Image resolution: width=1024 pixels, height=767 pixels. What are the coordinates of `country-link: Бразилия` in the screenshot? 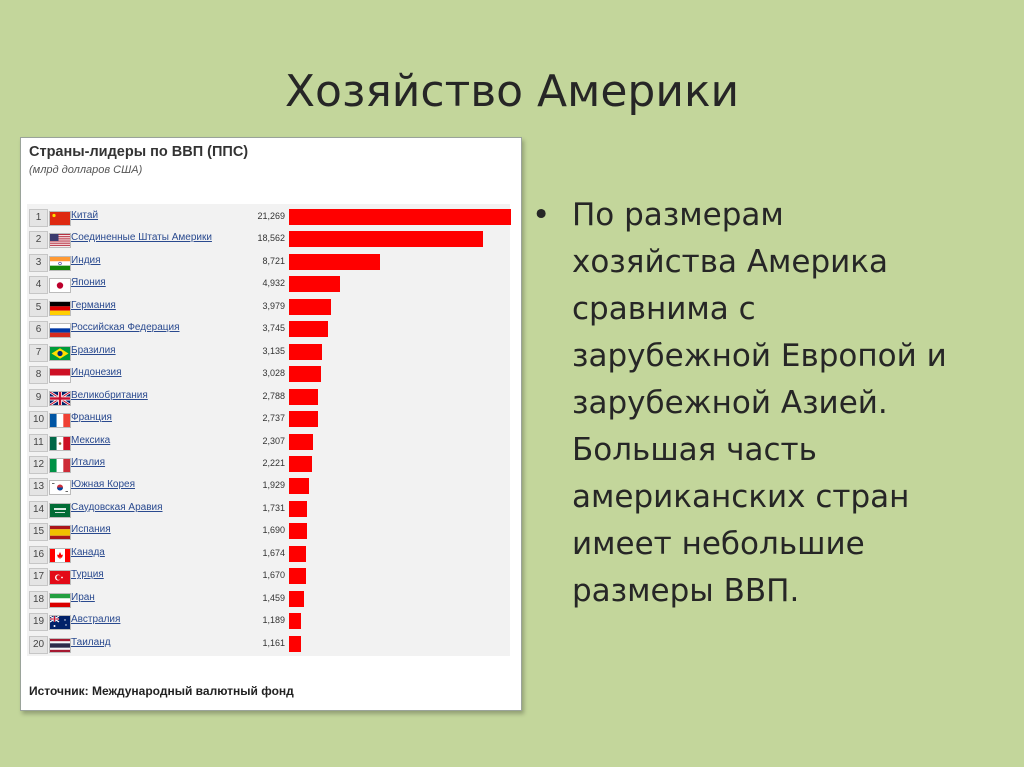 It's located at (93, 350).